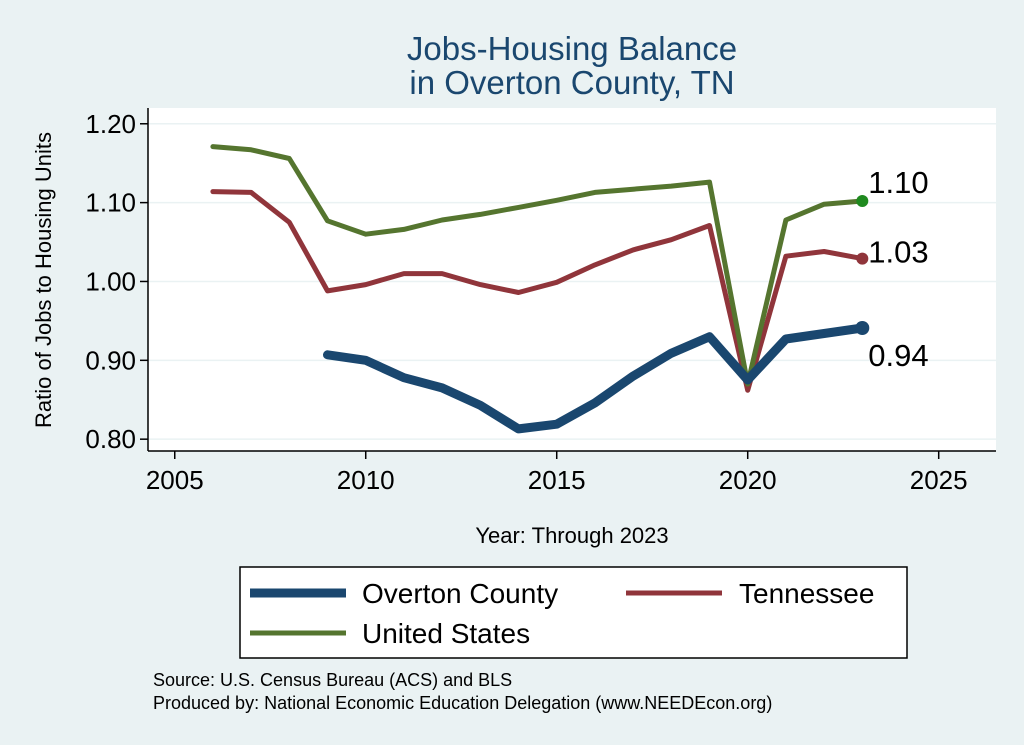 The height and width of the screenshot is (745, 1024). I want to click on end-labels: 1.03 1.10 0.94, so click(892, 269).